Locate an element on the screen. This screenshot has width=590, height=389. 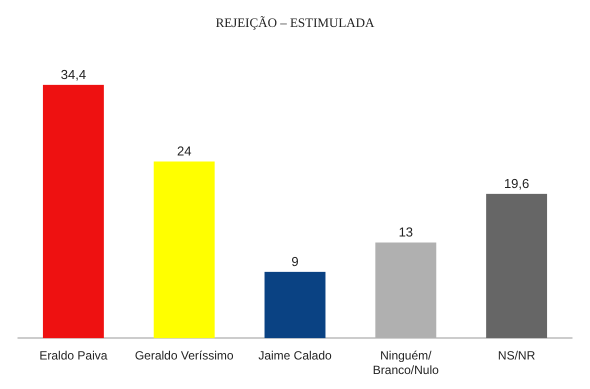
x-tick-label: NS/NR is located at coordinates (517, 355).